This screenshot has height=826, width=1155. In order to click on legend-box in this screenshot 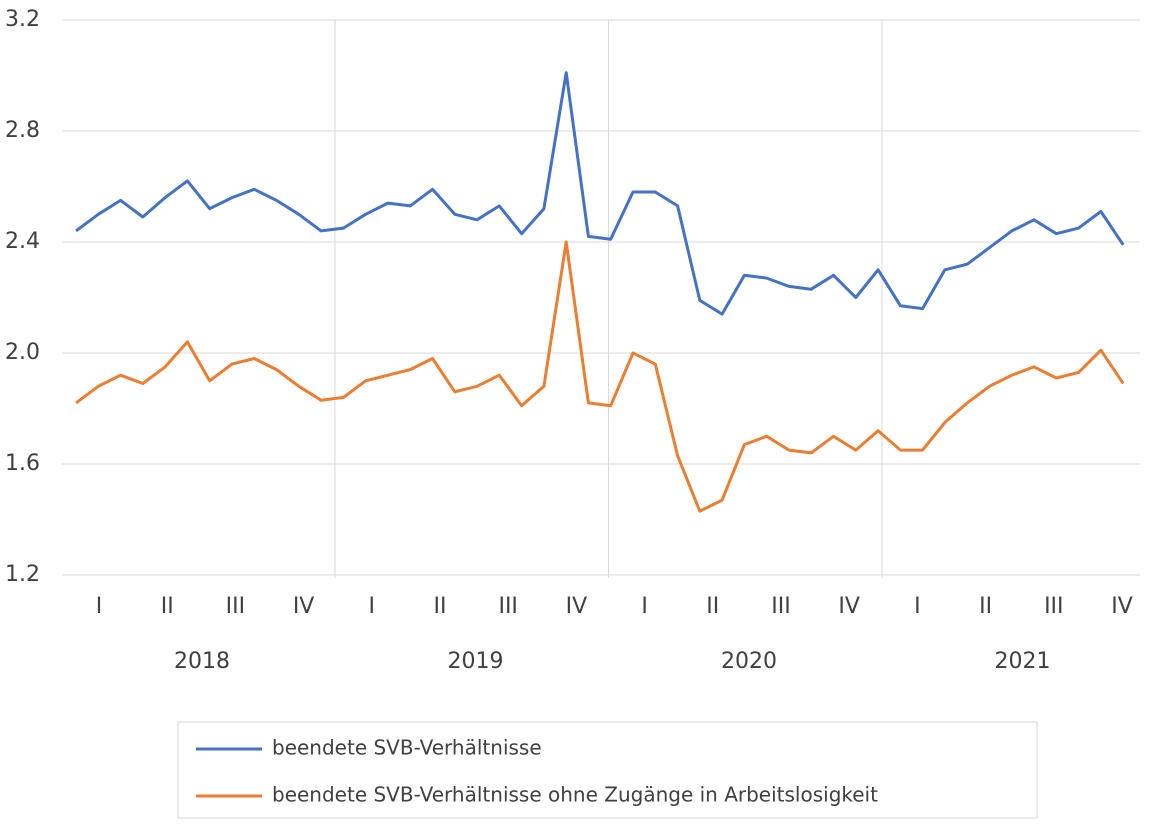, I will do `click(607, 770)`.